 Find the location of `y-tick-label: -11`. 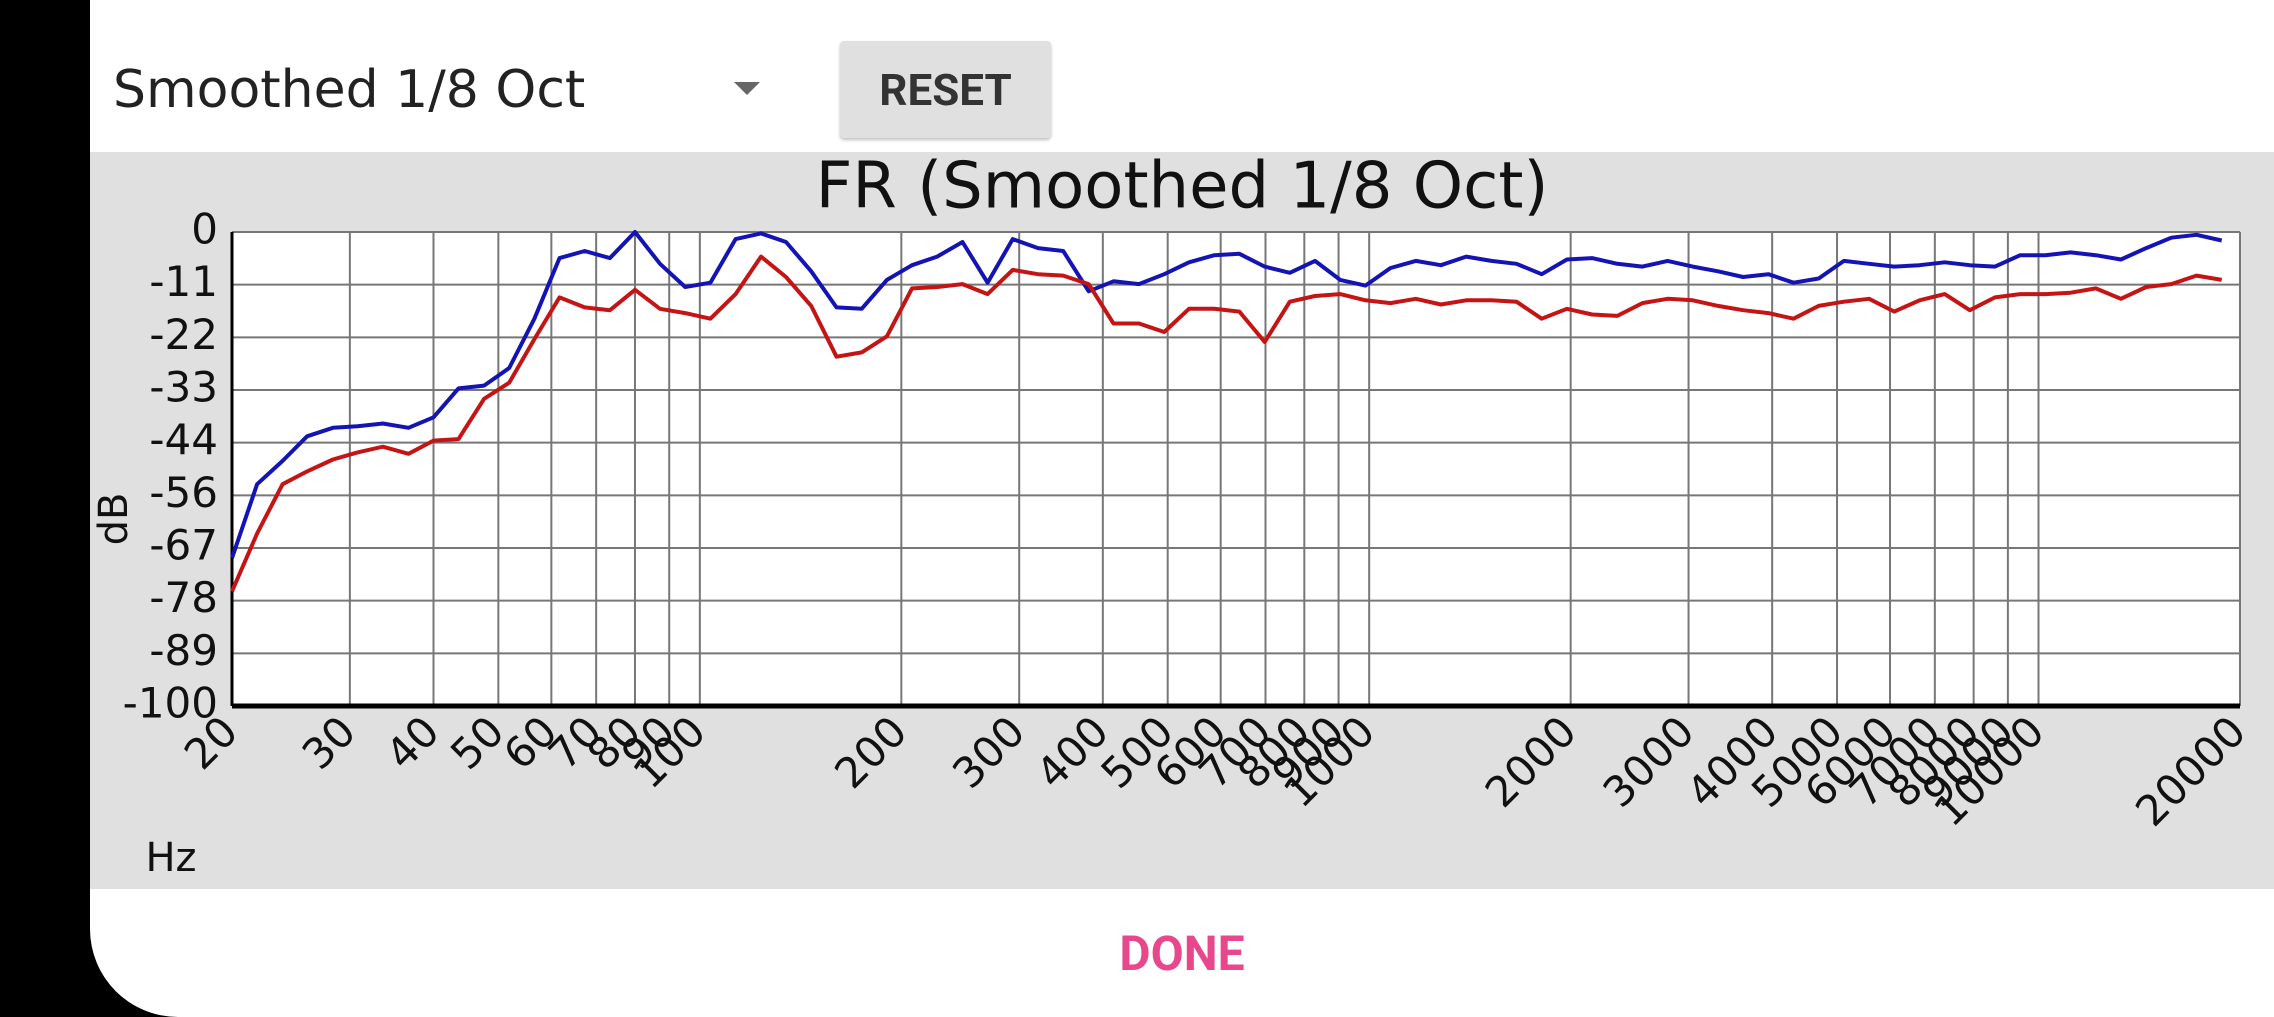

y-tick-label: -11 is located at coordinates (183, 281).